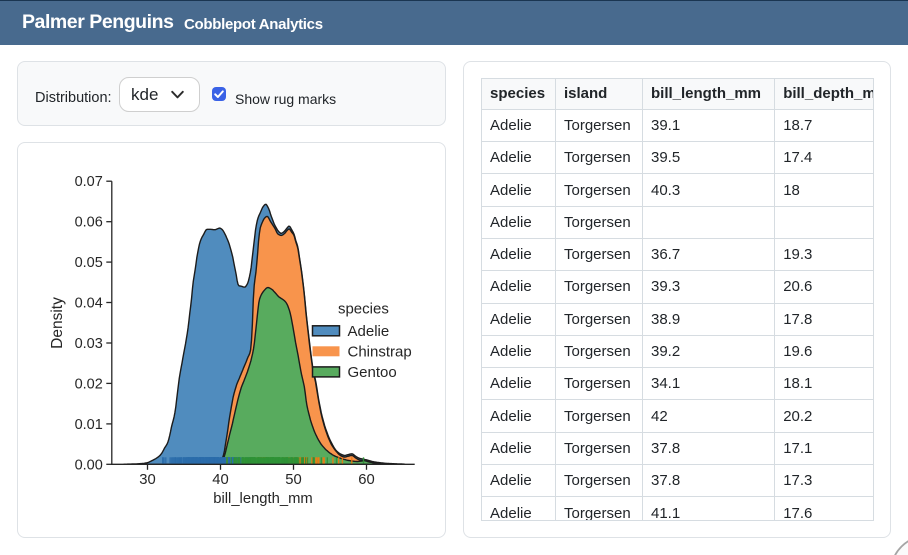  Describe the element at coordinates (263, 499) in the screenshot. I see `svg-text: bill_length_mm` at that location.